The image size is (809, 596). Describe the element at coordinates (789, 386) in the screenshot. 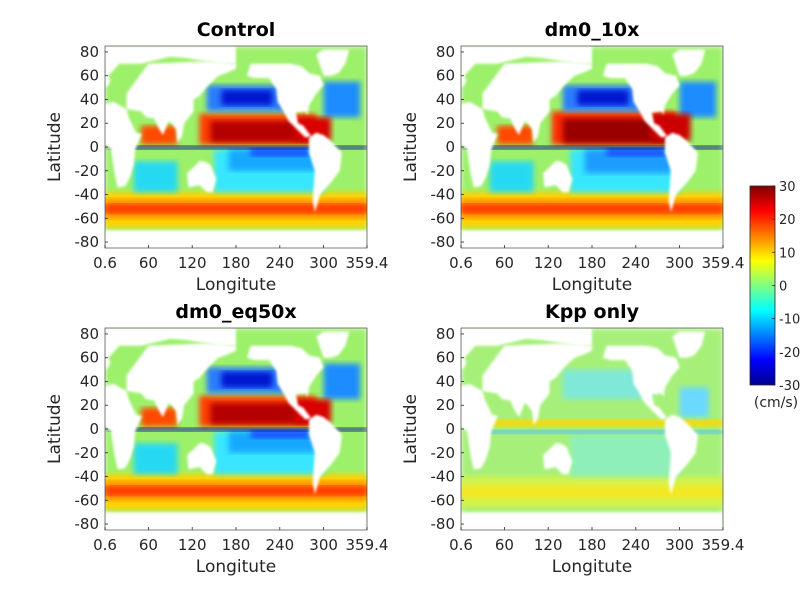

I see `colorbar-tick-label: -30` at that location.